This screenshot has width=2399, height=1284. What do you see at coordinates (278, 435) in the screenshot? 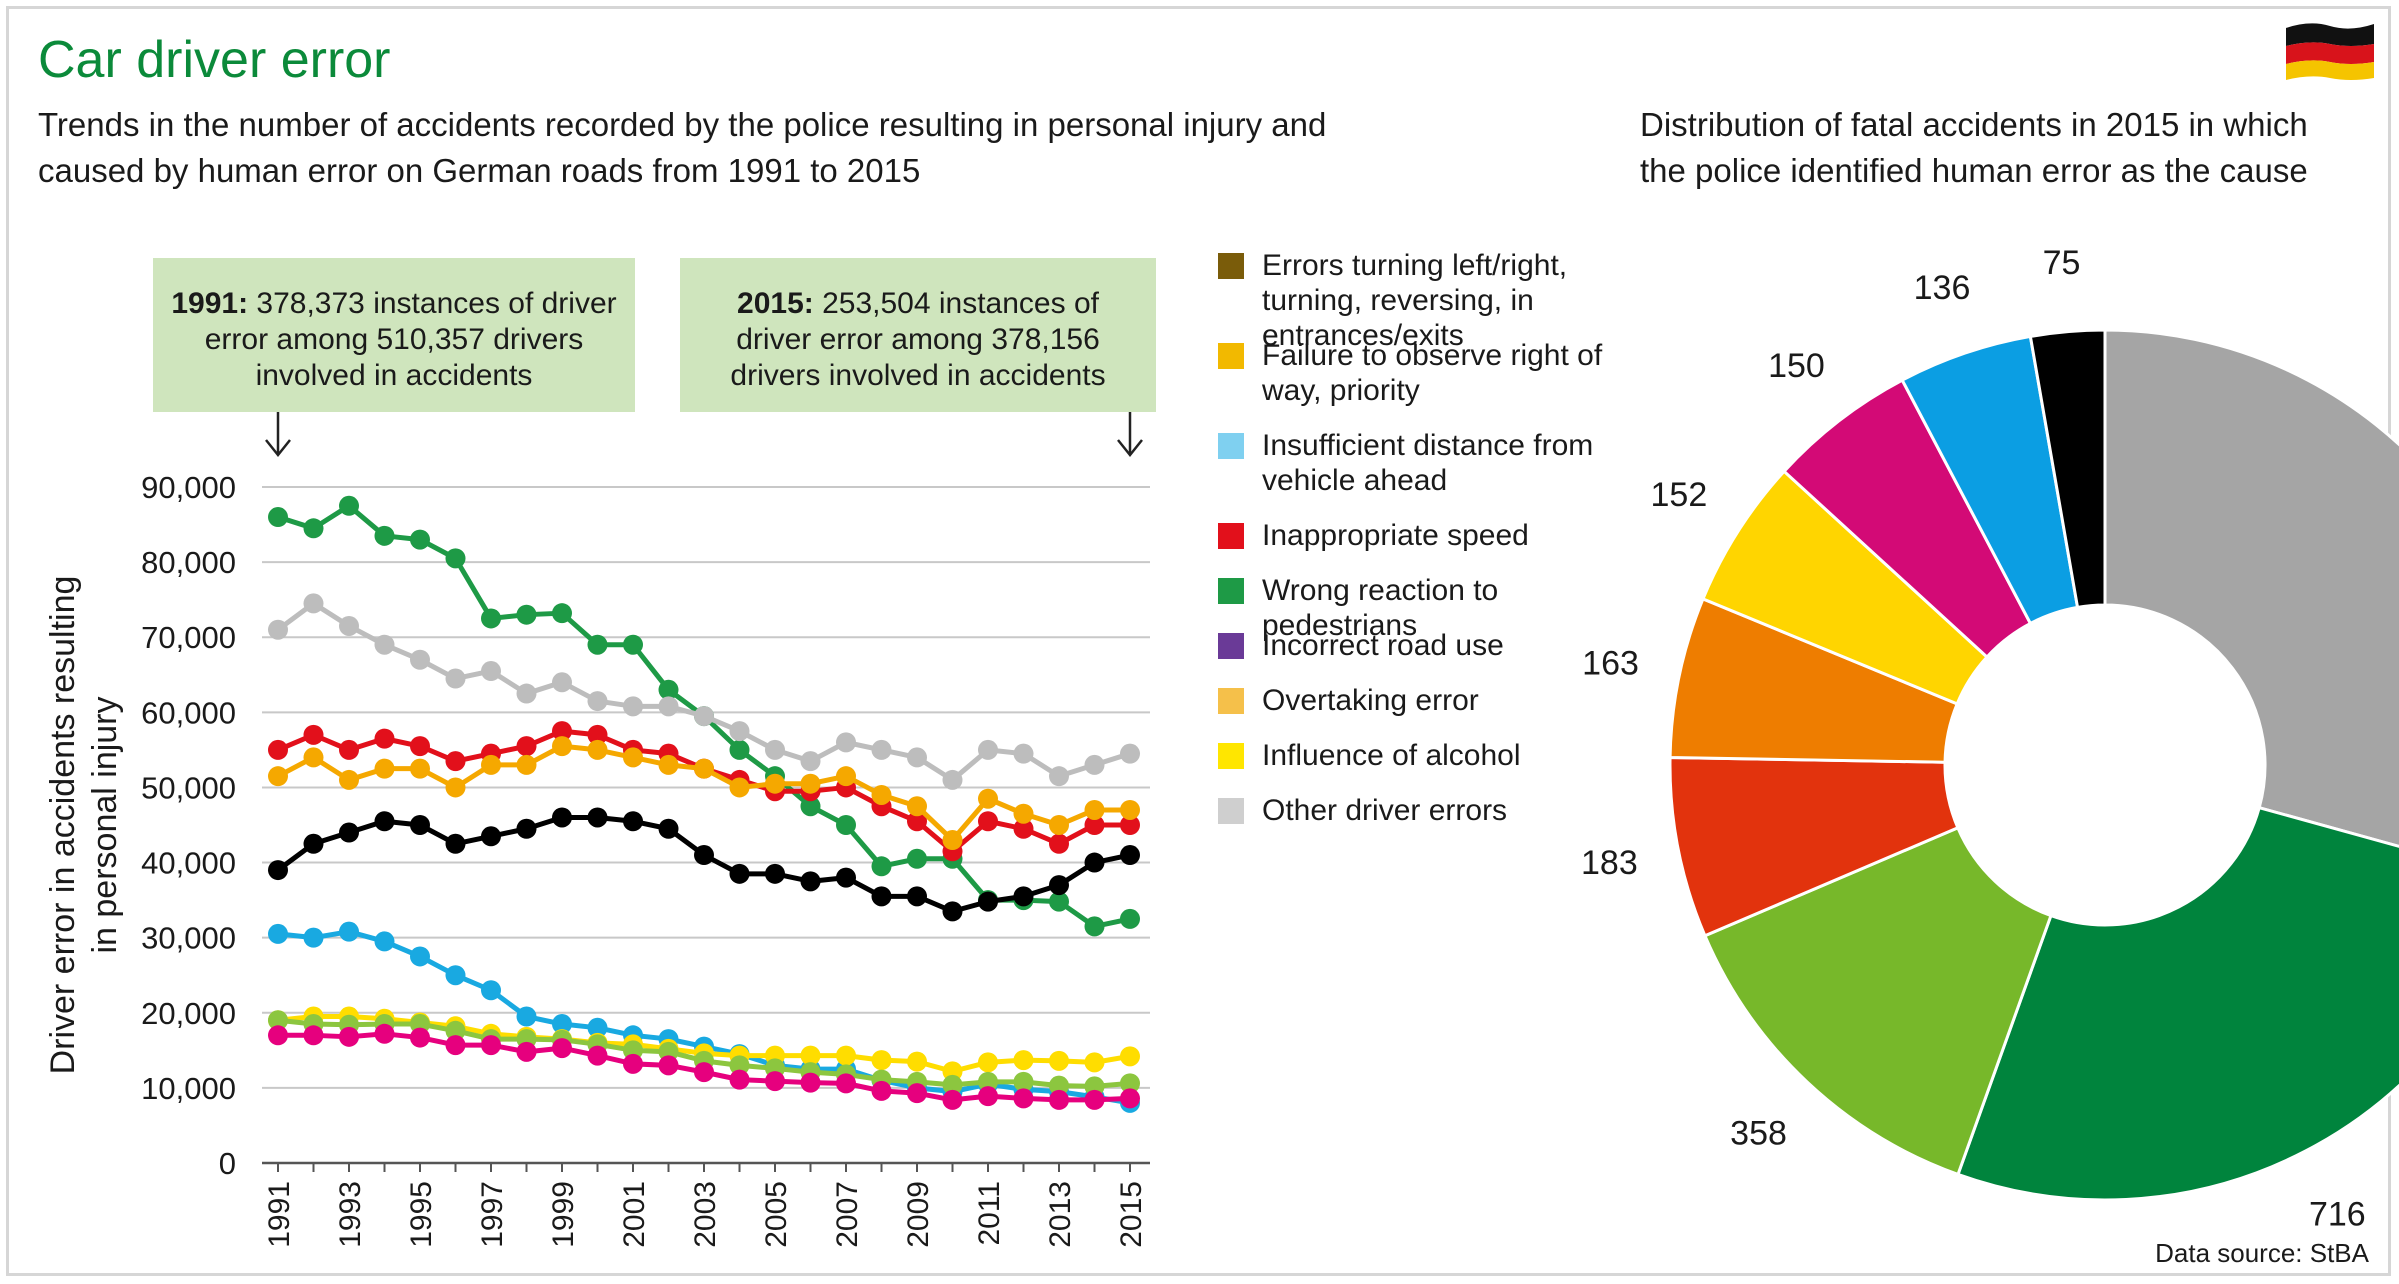
I see `arrow-1991-icon` at bounding box center [278, 435].